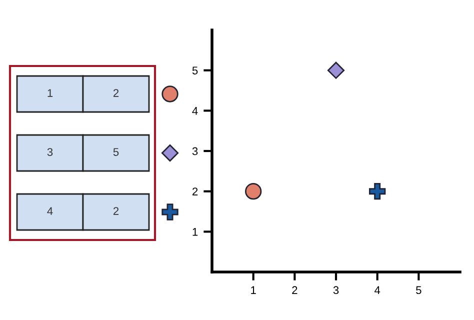 The height and width of the screenshot is (320, 474). What do you see at coordinates (50, 211) in the screenshot?
I see `text: 4` at bounding box center [50, 211].